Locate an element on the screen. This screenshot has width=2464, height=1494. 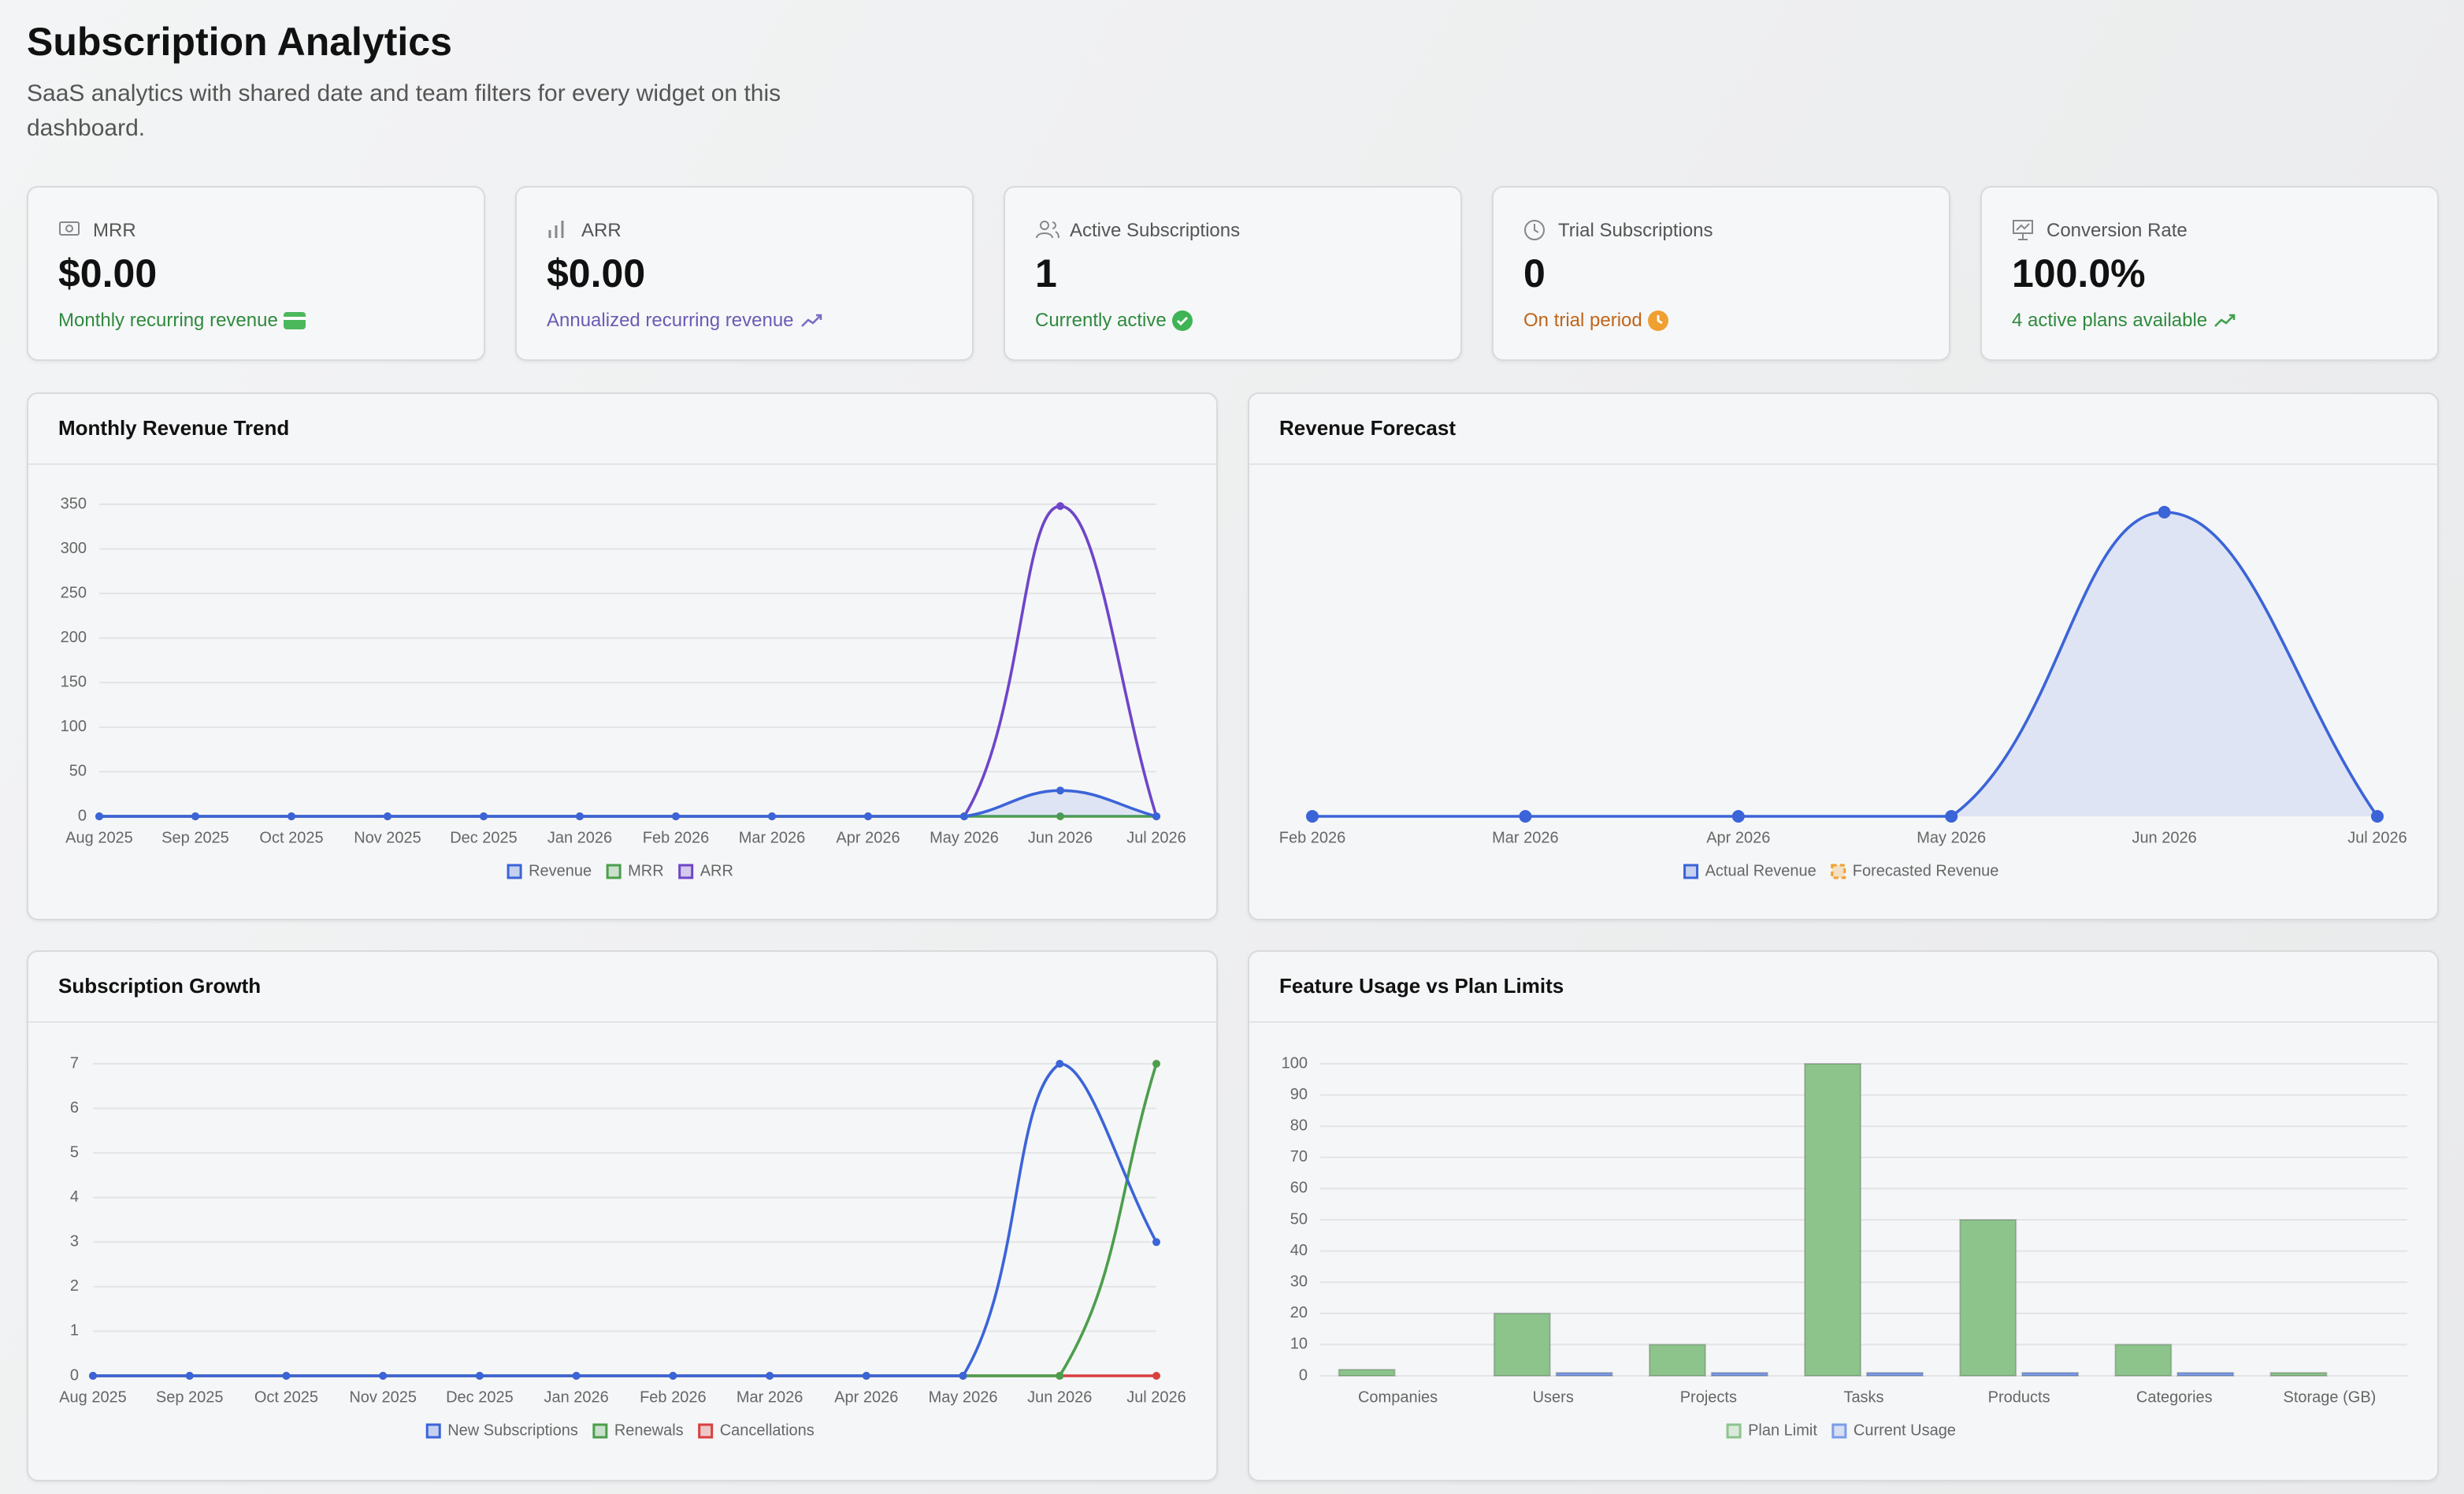
kpi-note: Monthly recurring revenue is located at coordinates (168, 320).